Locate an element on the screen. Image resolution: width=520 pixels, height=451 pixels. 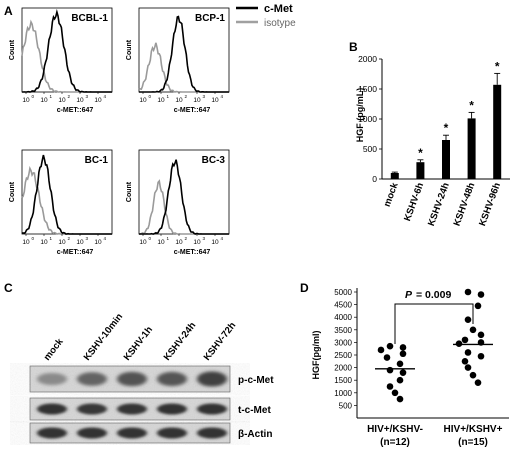
panel-b-label: B is located at coordinates (353, 47).